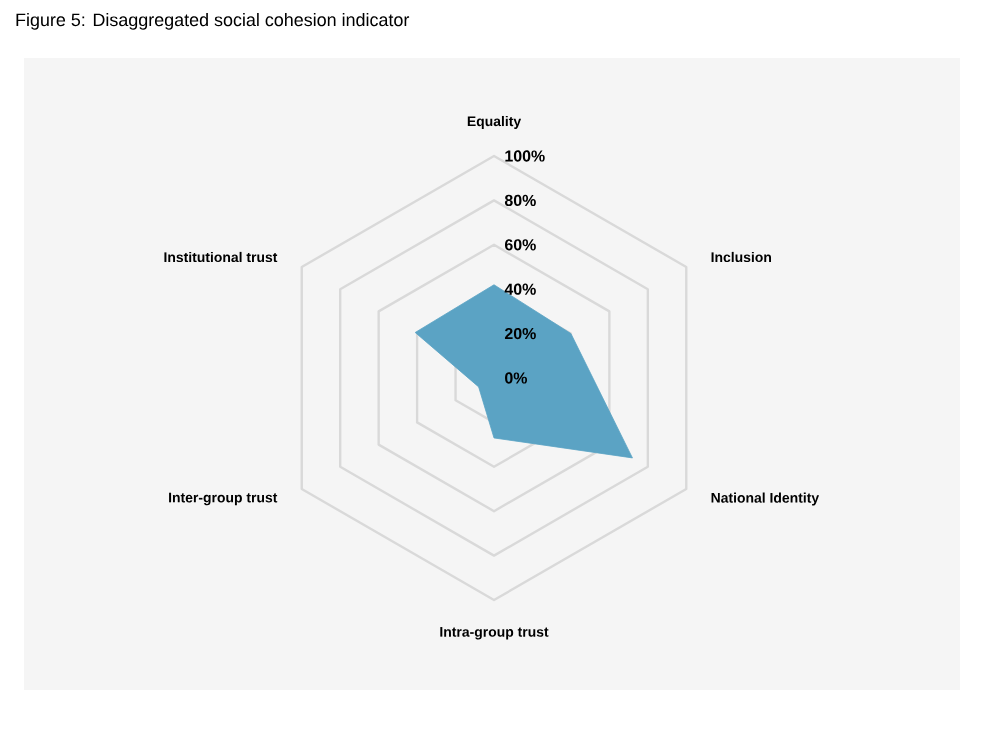 The height and width of the screenshot is (734, 982). Describe the element at coordinates (213, 21) in the screenshot. I see `chart-title: Figure 5: Disaggregated social cohesion indicator` at that location.